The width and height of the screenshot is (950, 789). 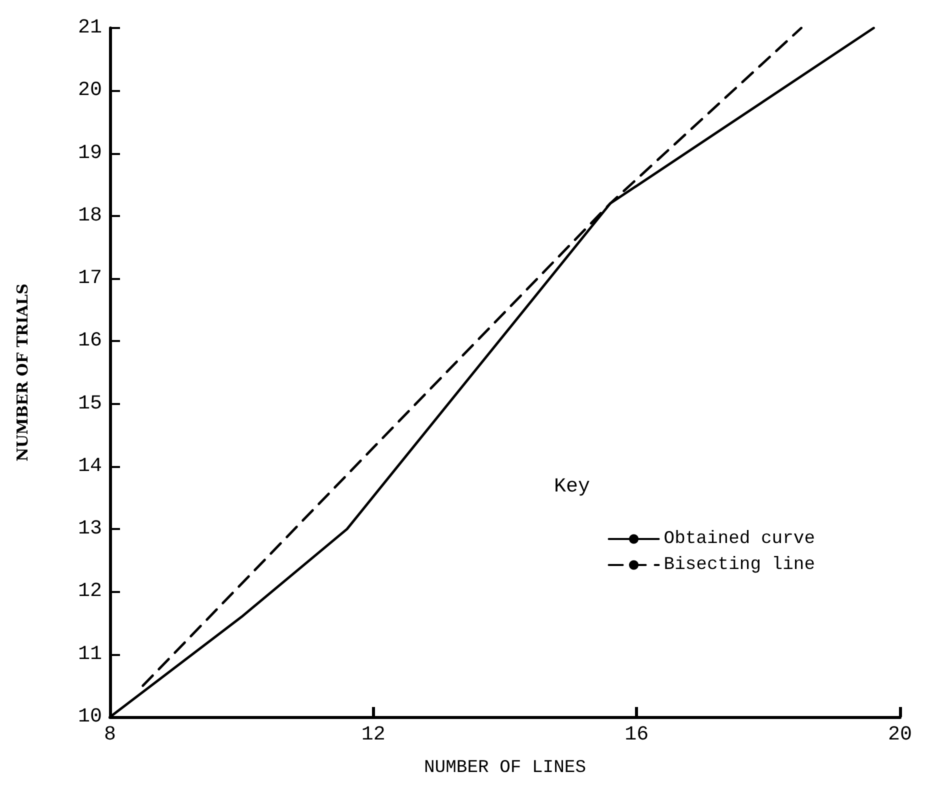 I want to click on y-axis-title: NUMBER OF TRIALS, so click(x=23, y=373).